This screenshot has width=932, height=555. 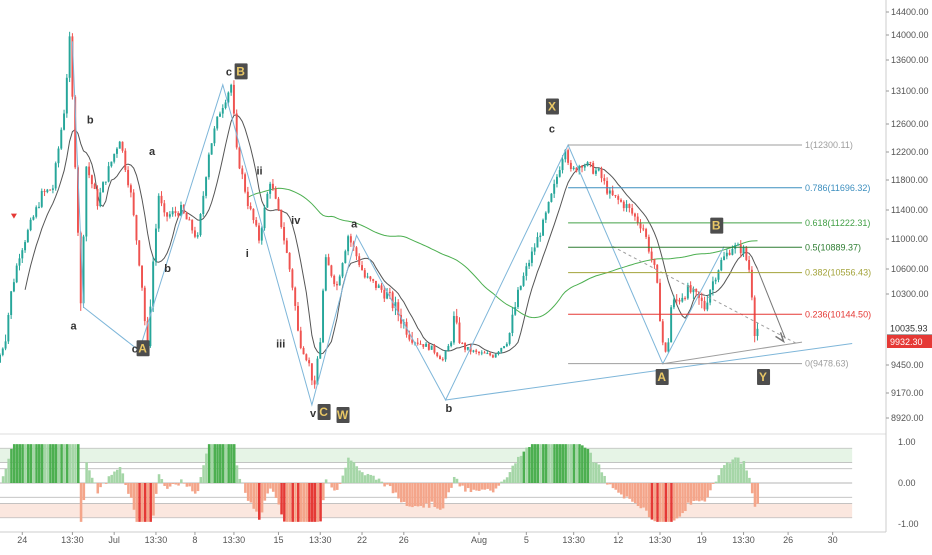 I want to click on time-tick-label: 30, so click(x=833, y=540).